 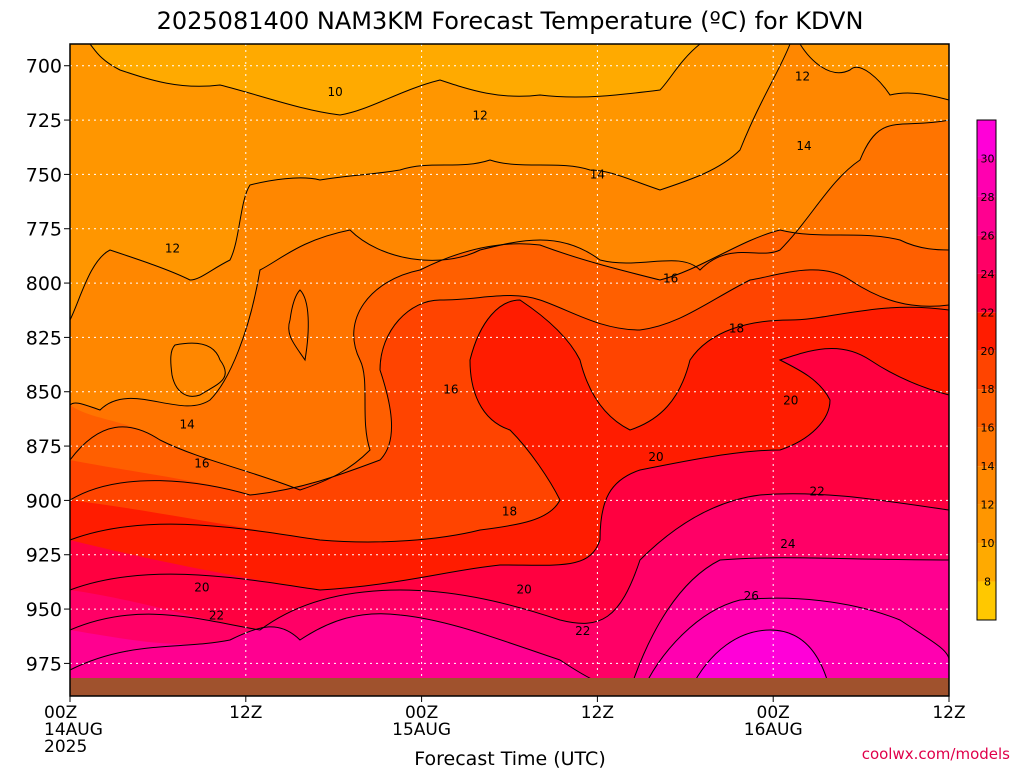 What do you see at coordinates (988, 274) in the screenshot?
I see `colorbar-tick-label: 24` at bounding box center [988, 274].